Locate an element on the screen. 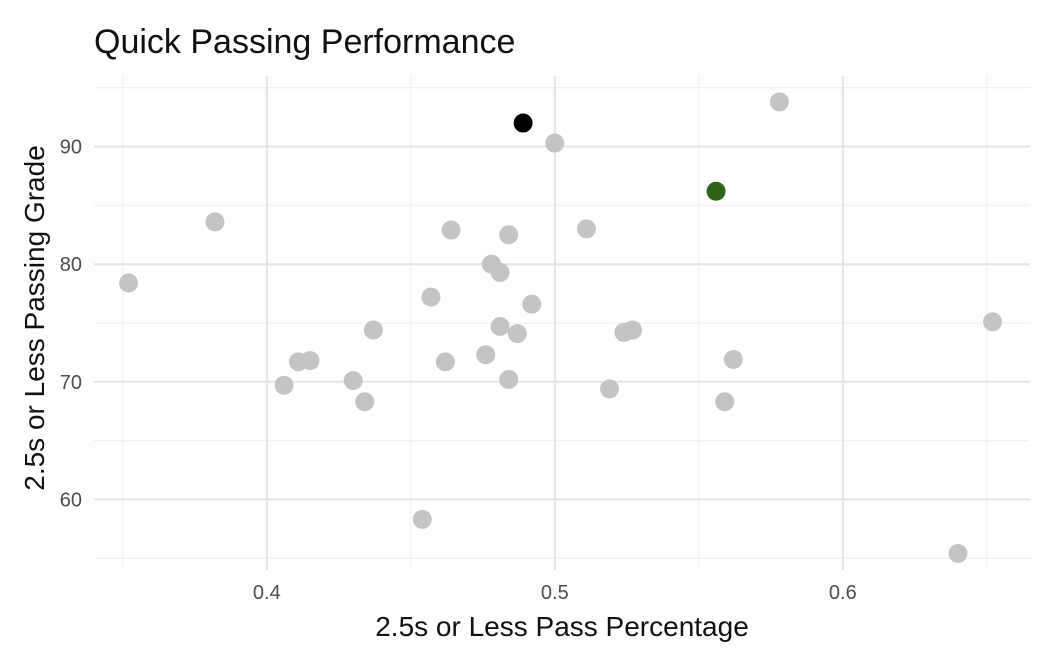 This screenshot has width=1054, height=658. x-tick-label: 0.4 is located at coordinates (267, 593).